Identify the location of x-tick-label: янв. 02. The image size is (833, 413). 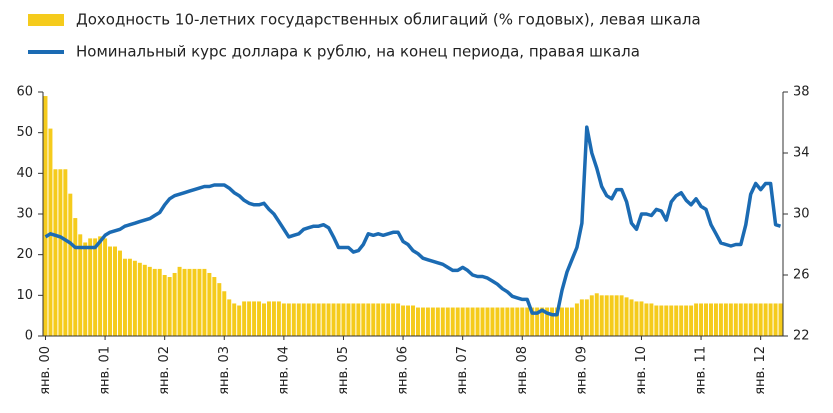
(164, 370).